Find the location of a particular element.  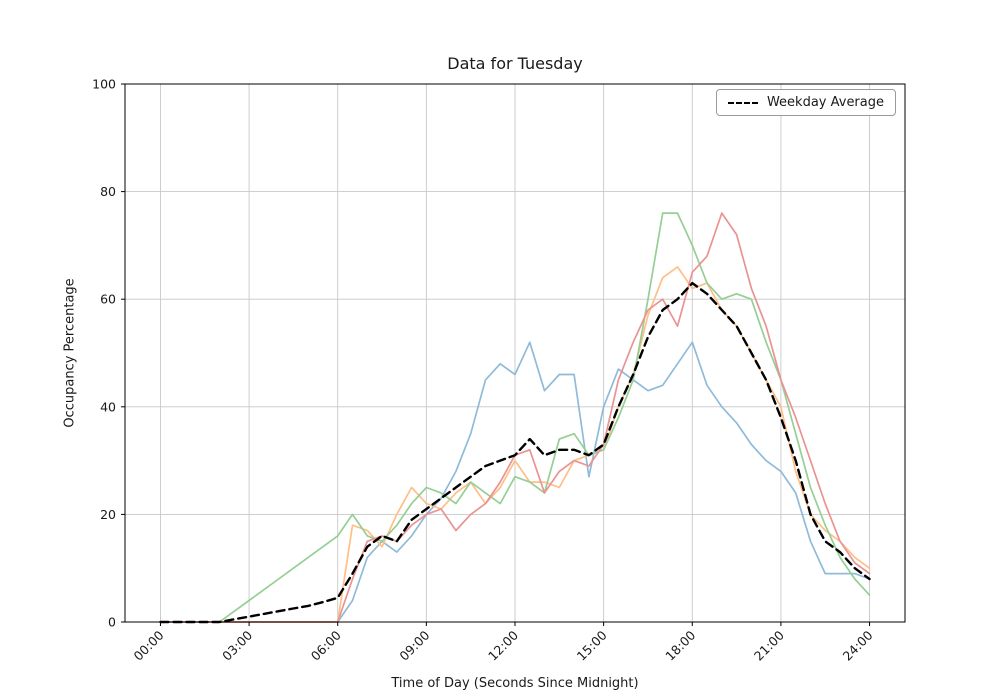

y-tick-label: 20 is located at coordinates (108, 514).